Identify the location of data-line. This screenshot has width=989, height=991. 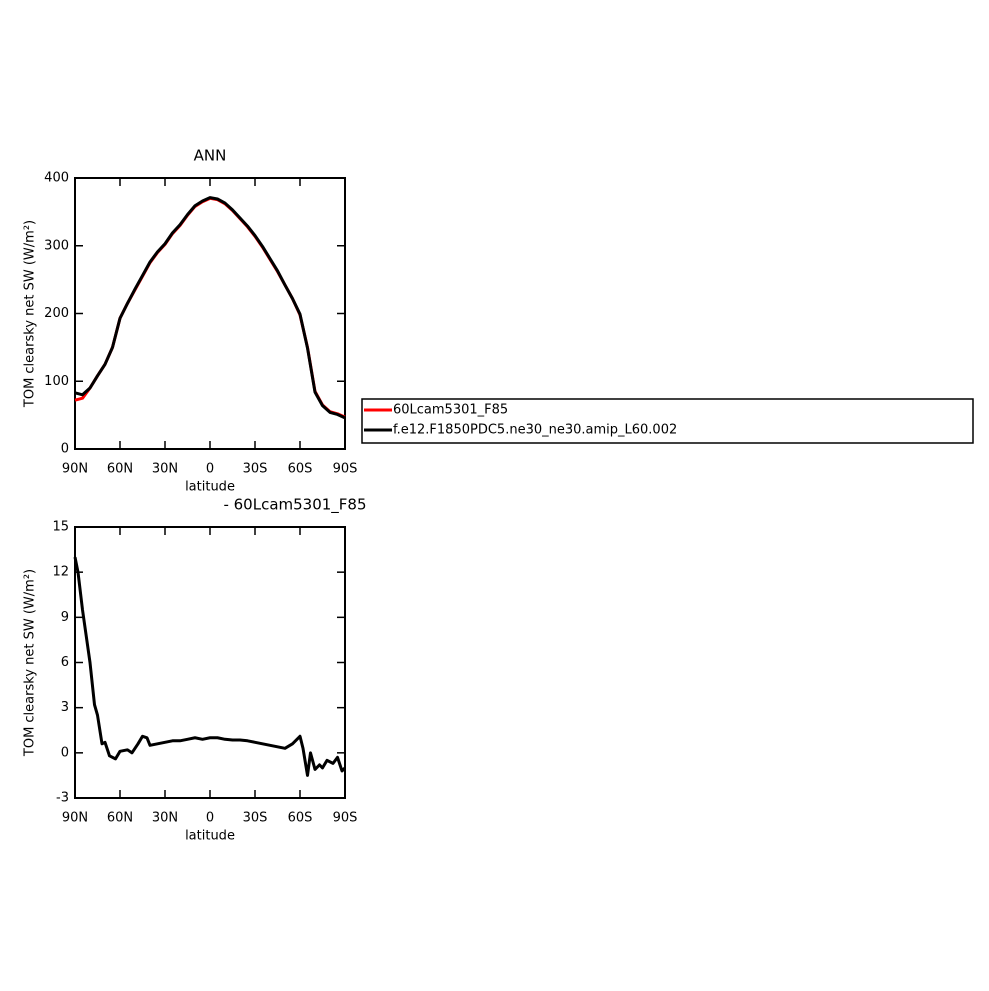
(210, 666).